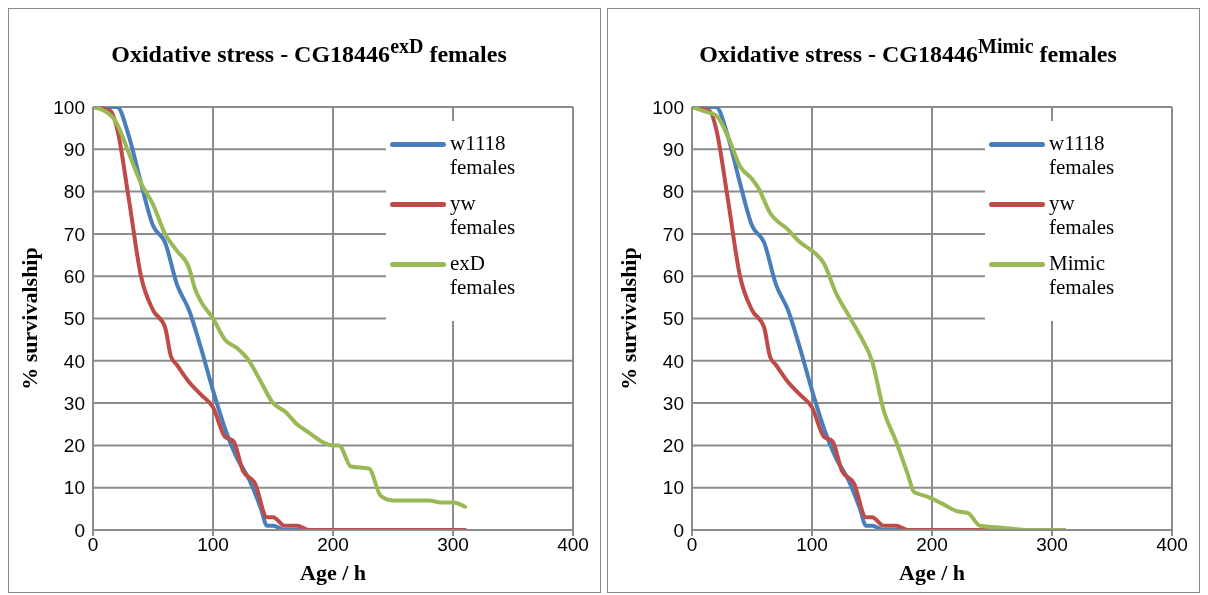 This screenshot has height=595, width=1208. What do you see at coordinates (483, 275) in the screenshot?
I see `legend-label: exD females` at bounding box center [483, 275].